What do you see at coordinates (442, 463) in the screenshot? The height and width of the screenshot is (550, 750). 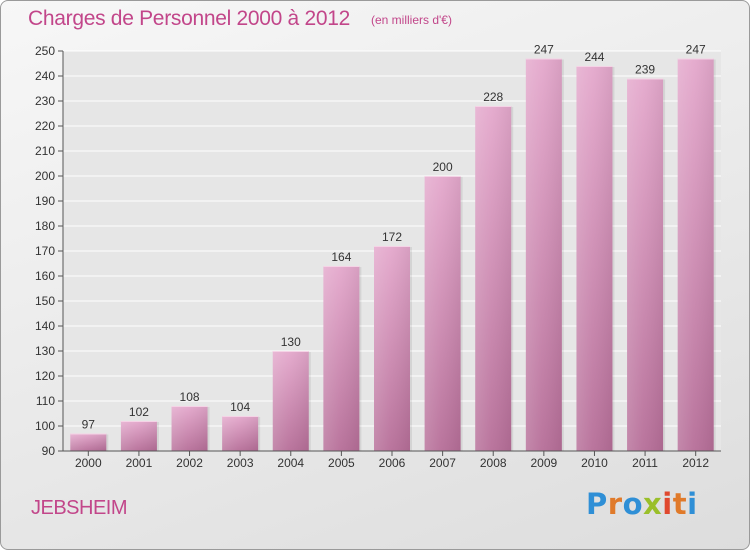 I see `x-tick-label: 2007` at bounding box center [442, 463].